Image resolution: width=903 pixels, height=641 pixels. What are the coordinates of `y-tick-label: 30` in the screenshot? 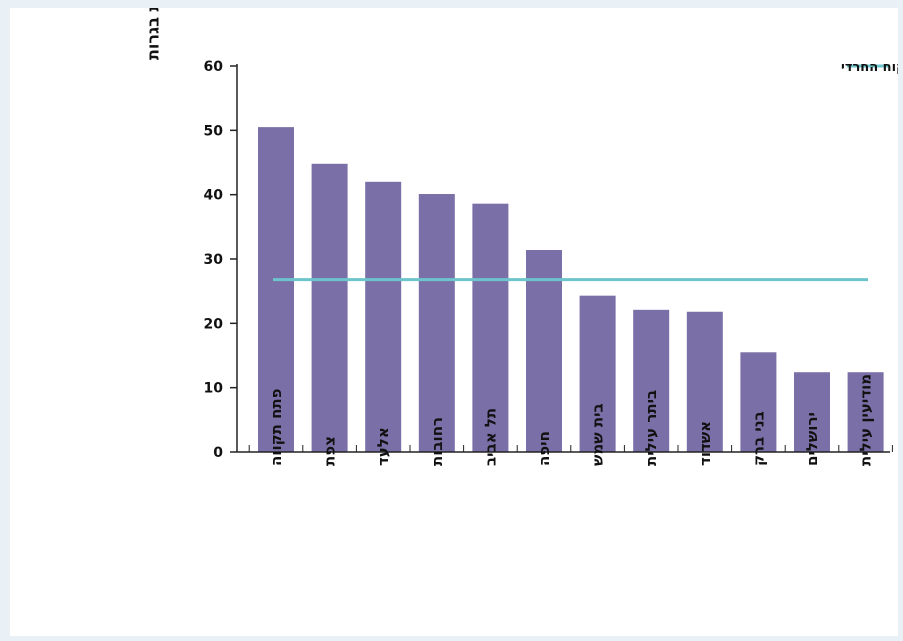 It's located at (214, 260).